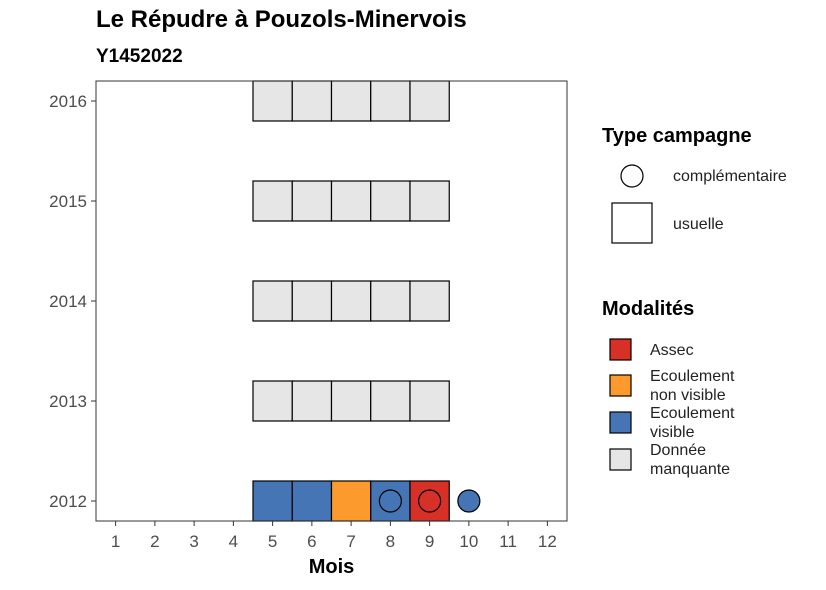 The width and height of the screenshot is (826, 590). Describe the element at coordinates (468, 541) in the screenshot. I see `x-tick-label-10: 10` at that location.